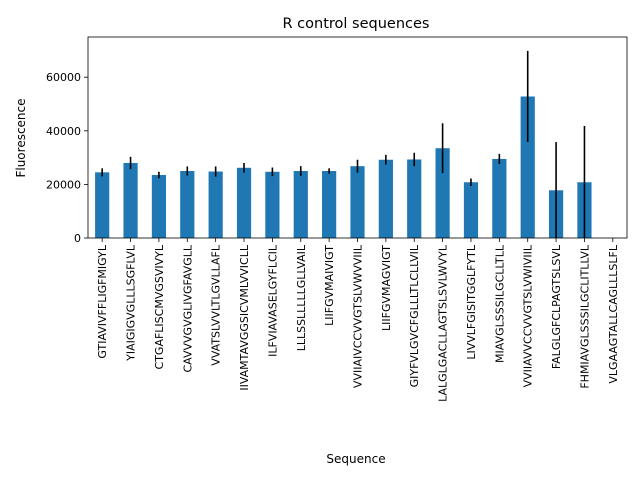  What do you see at coordinates (131, 303) in the screenshot?
I see `x-tick-label: YIAIGIGVGLLLSGFLVL` at bounding box center [131, 303].